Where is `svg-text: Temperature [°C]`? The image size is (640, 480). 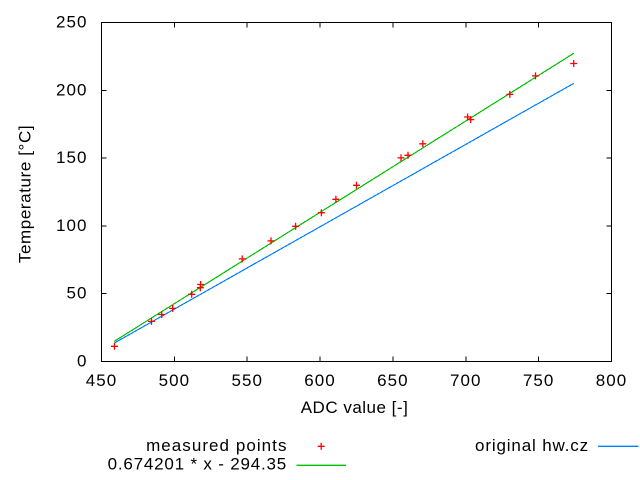 svg-text: Temperature [°C] is located at coordinates (25, 194).